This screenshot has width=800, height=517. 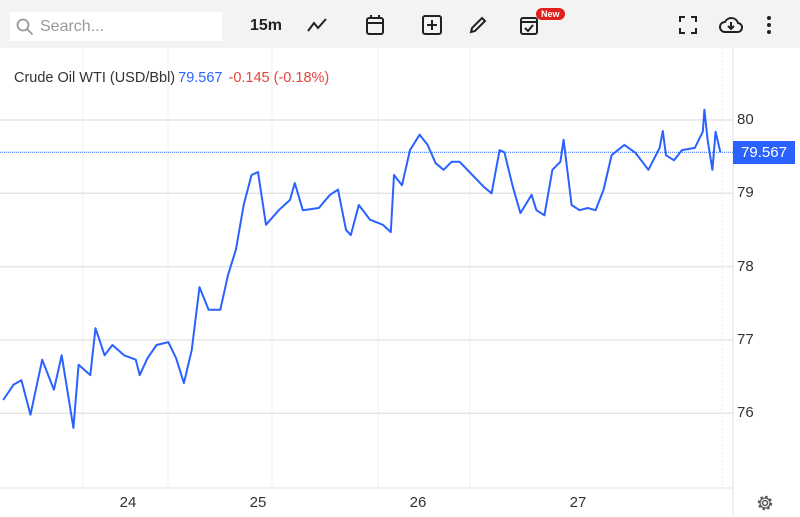 What do you see at coordinates (745, 412) in the screenshot?
I see `y-tick-label: 76` at bounding box center [745, 412].